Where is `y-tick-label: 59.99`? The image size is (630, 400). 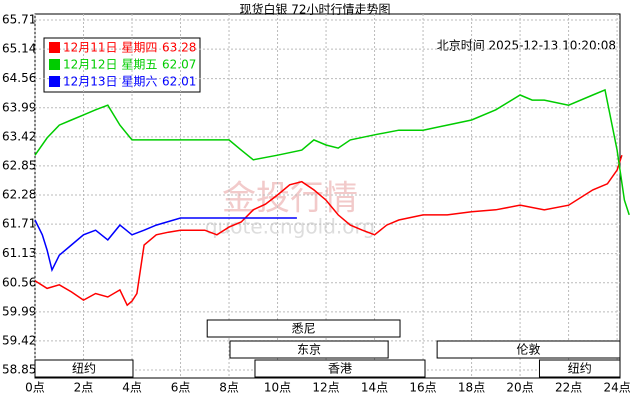 y-tick-label: 59.99 is located at coordinates (19, 311).